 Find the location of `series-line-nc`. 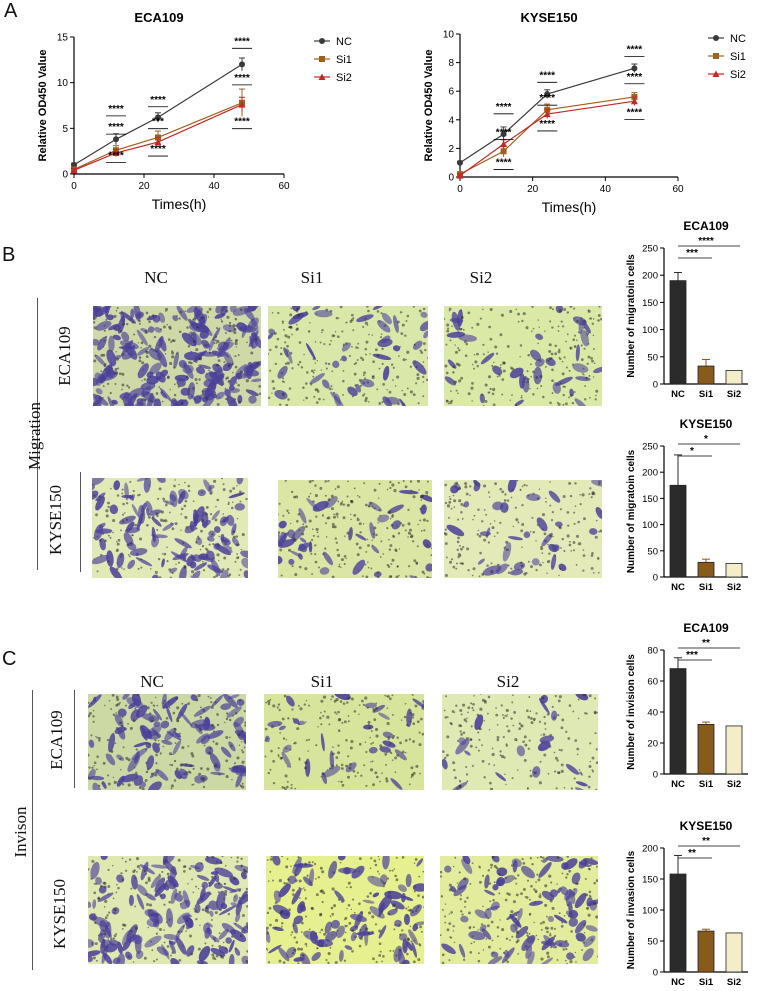

series-line-nc is located at coordinates (547, 115).